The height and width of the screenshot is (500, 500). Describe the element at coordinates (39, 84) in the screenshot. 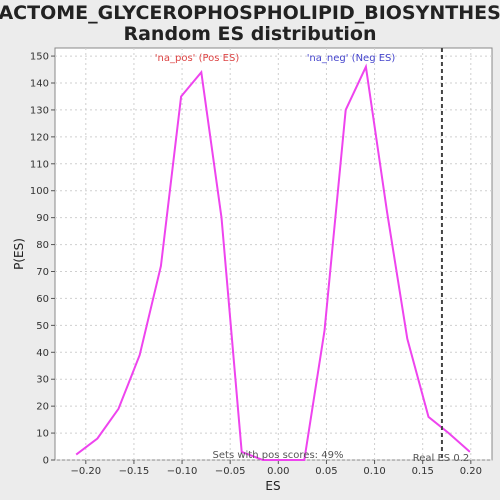

I see `y-tick-label: 140` at that location.